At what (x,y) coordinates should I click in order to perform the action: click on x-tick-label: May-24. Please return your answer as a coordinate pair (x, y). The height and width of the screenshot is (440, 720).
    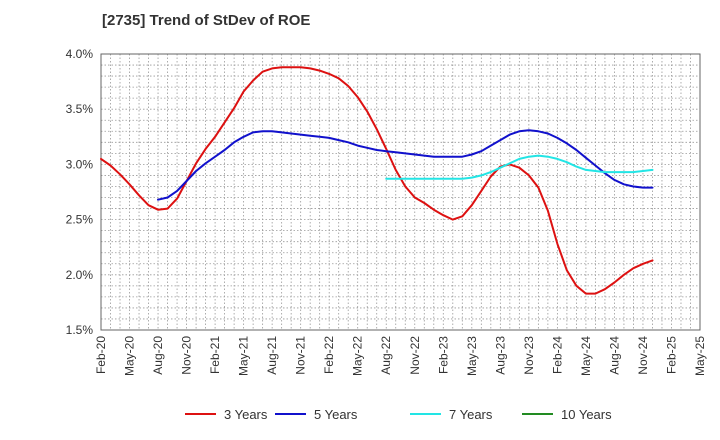
    Looking at the image, I should click on (586, 356).